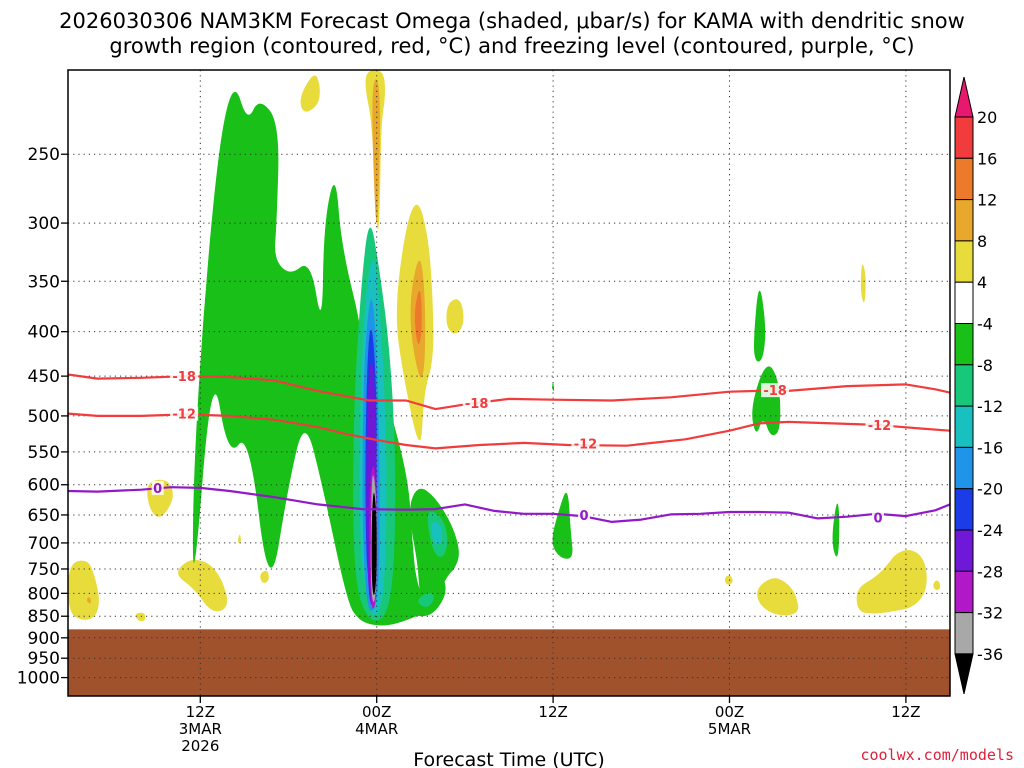 This screenshot has height=768, width=1024. I want to click on y-tick-label: 700, so click(44, 544).